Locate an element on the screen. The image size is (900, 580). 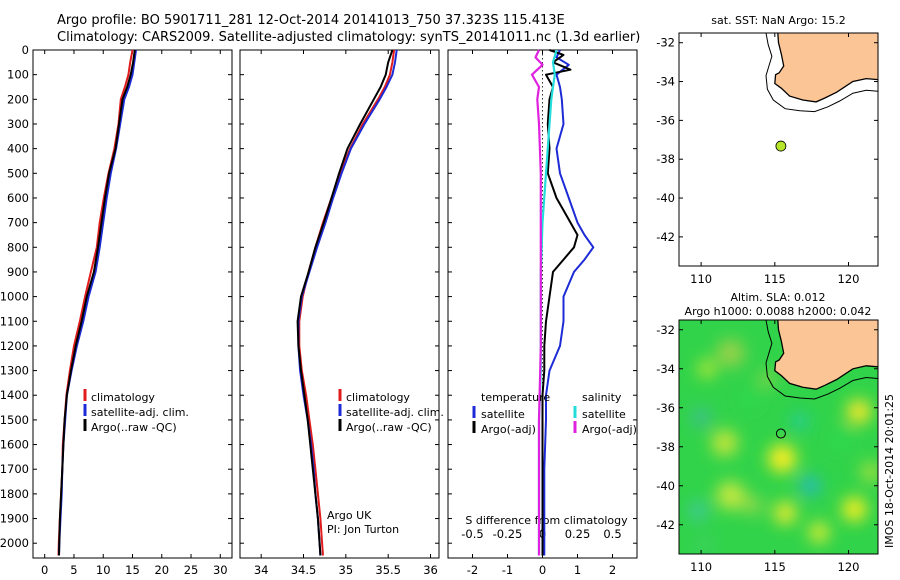
salinity-difference-axis-label: S difference from climatology is located at coordinates (546, 520).